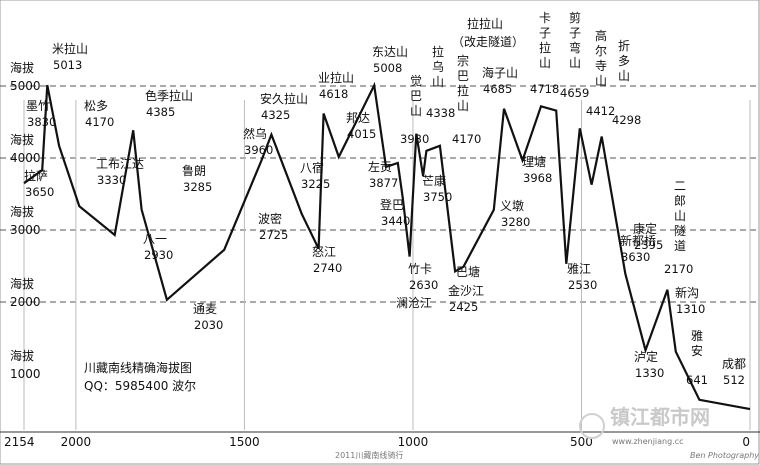 This screenshot has height=465, width=760. Describe the element at coordinates (575, 17) in the screenshot. I see `vertical-label-char: 剪` at that location.